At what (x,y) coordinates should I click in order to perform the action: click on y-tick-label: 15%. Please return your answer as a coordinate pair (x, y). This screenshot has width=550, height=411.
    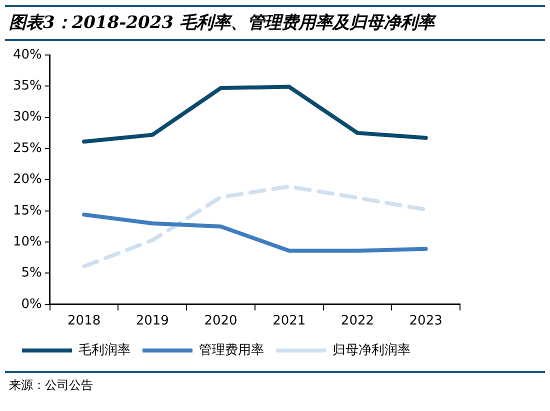
    Looking at the image, I should click on (27, 210).